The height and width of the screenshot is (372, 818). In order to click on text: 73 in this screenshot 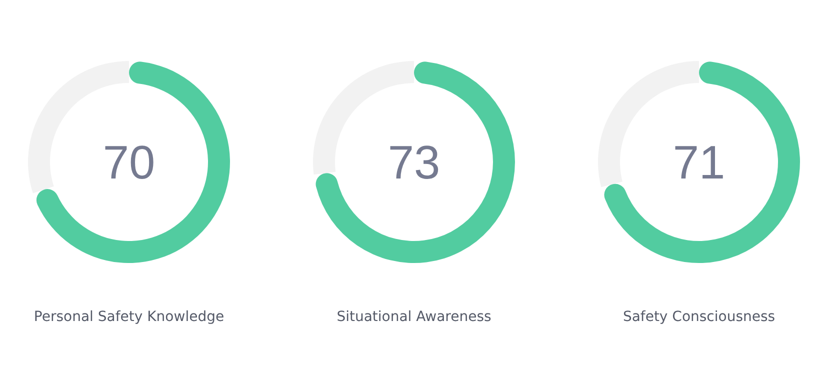, I will do `click(414, 162)`.